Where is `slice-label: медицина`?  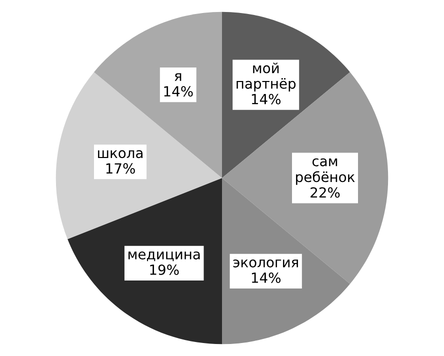
slice-label: медицина is located at coordinates (164, 256).